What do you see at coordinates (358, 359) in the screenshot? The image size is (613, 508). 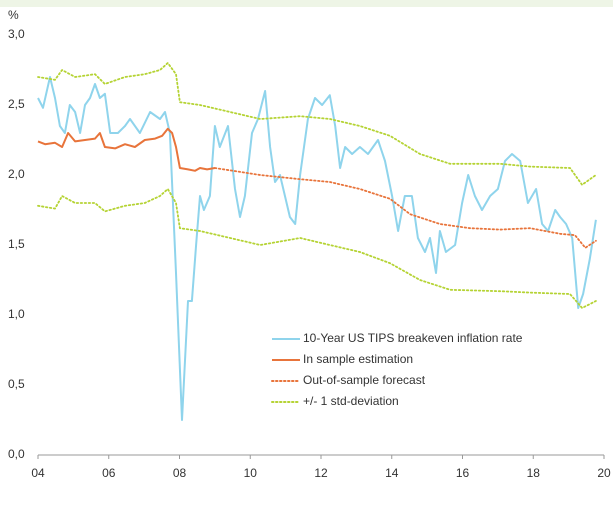 I see `legend-label: In sample estimation` at bounding box center [358, 359].